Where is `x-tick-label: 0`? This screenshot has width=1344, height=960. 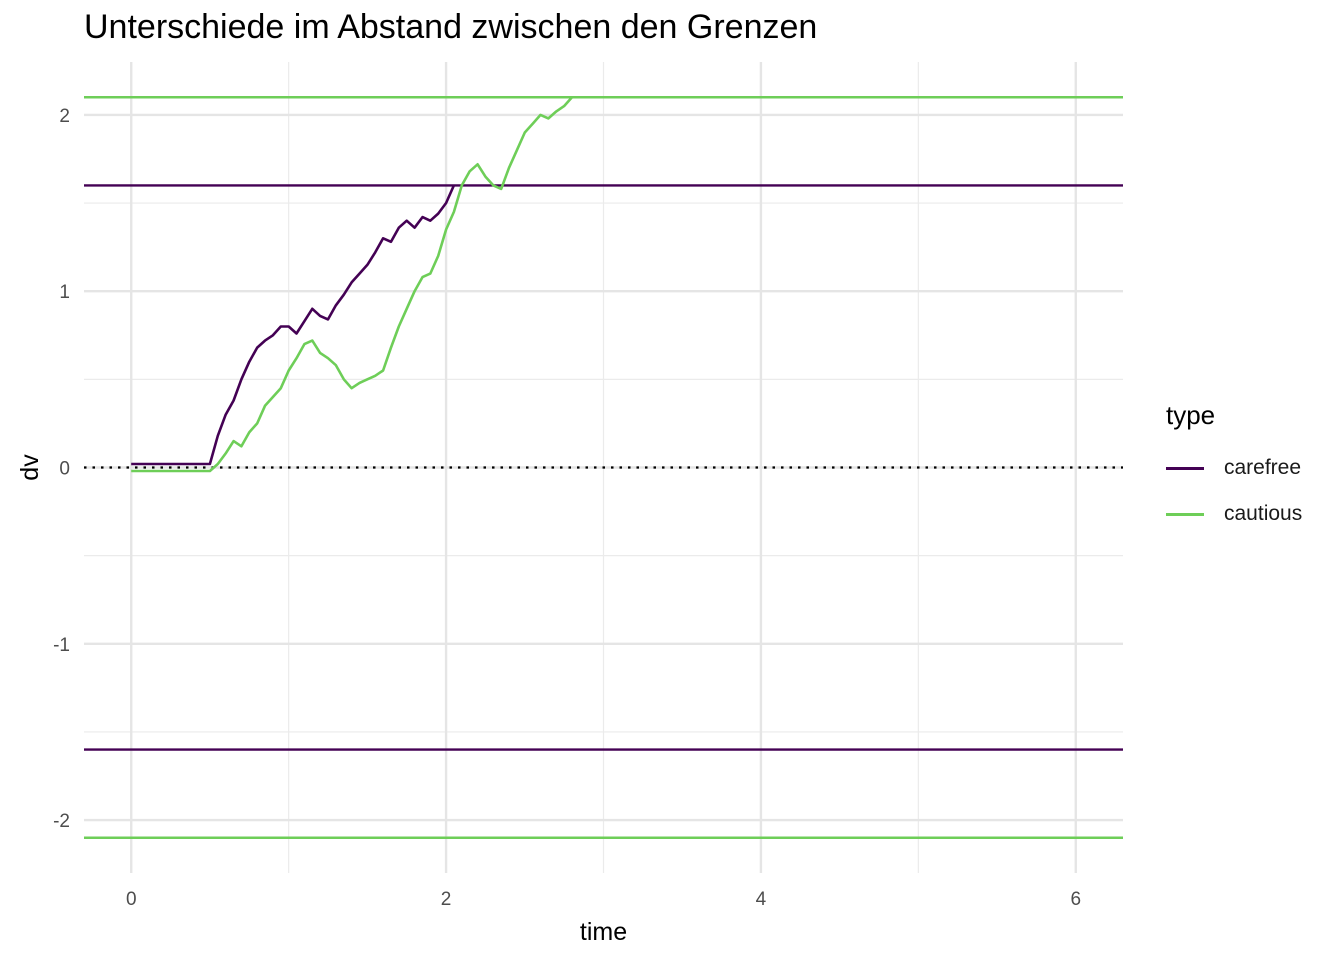 x-tick-label: 0 is located at coordinates (131, 899).